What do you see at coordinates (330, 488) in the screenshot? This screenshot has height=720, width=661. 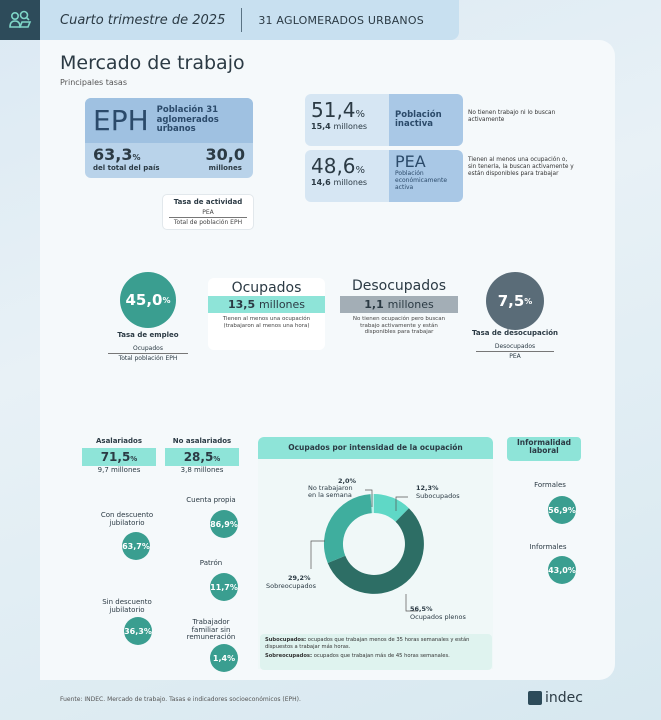 I see `label-no-trabajaron: No trabajaron` at bounding box center [330, 488].